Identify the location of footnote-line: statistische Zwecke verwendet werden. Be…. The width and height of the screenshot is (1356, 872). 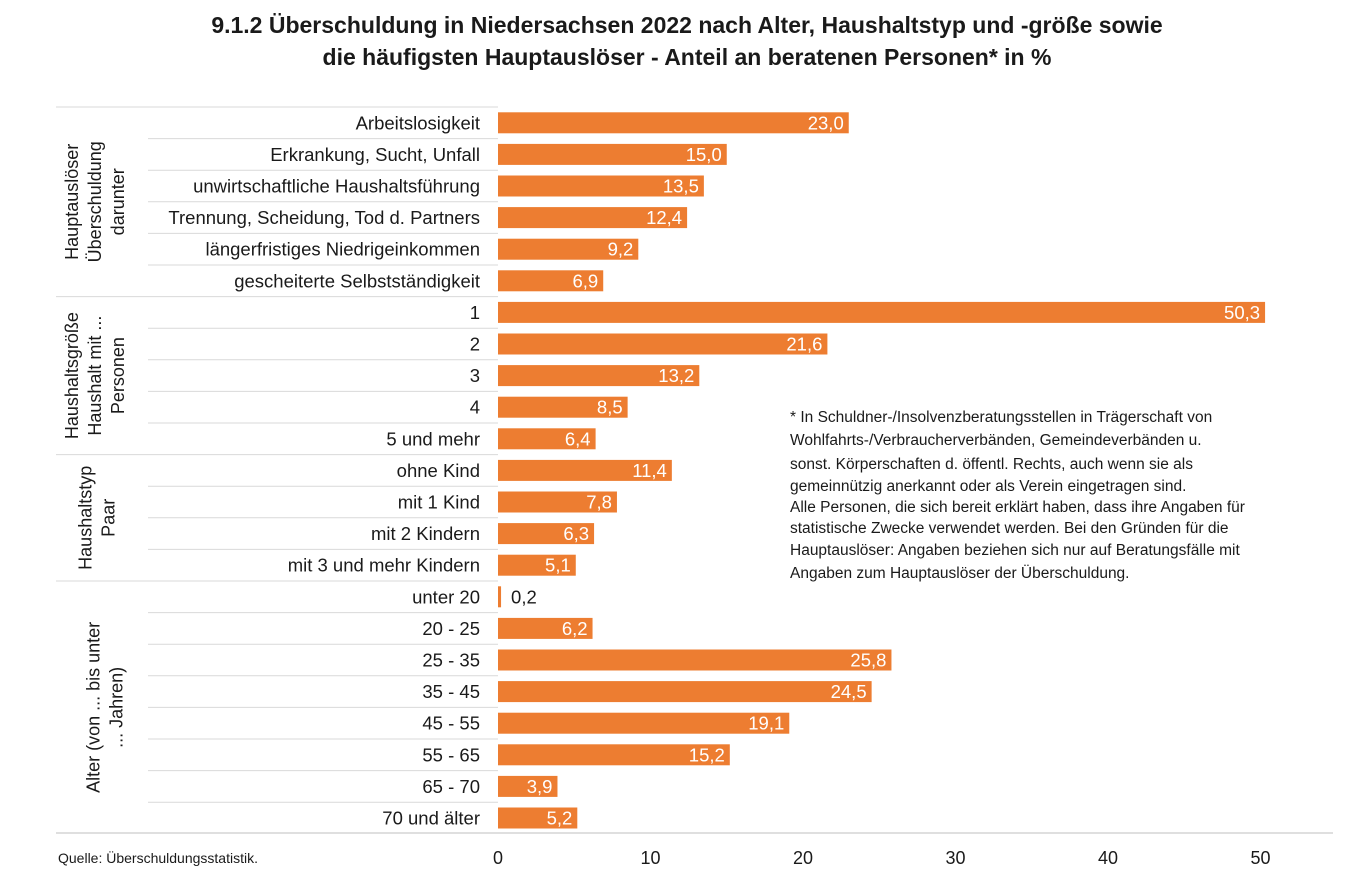
(1009, 528).